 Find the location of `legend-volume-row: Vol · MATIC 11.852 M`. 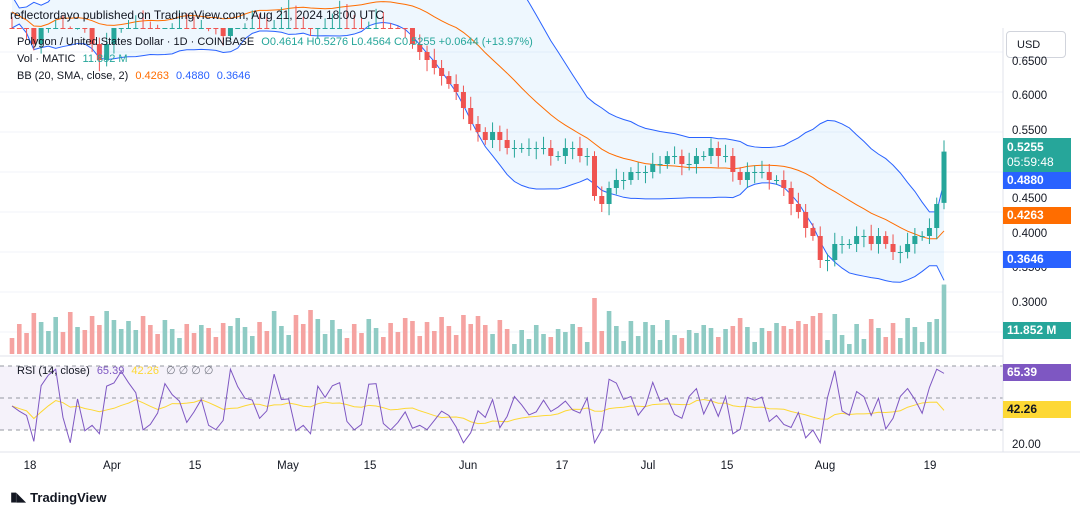

legend-volume-row: Vol · MATIC 11.852 M is located at coordinates (74, 59).